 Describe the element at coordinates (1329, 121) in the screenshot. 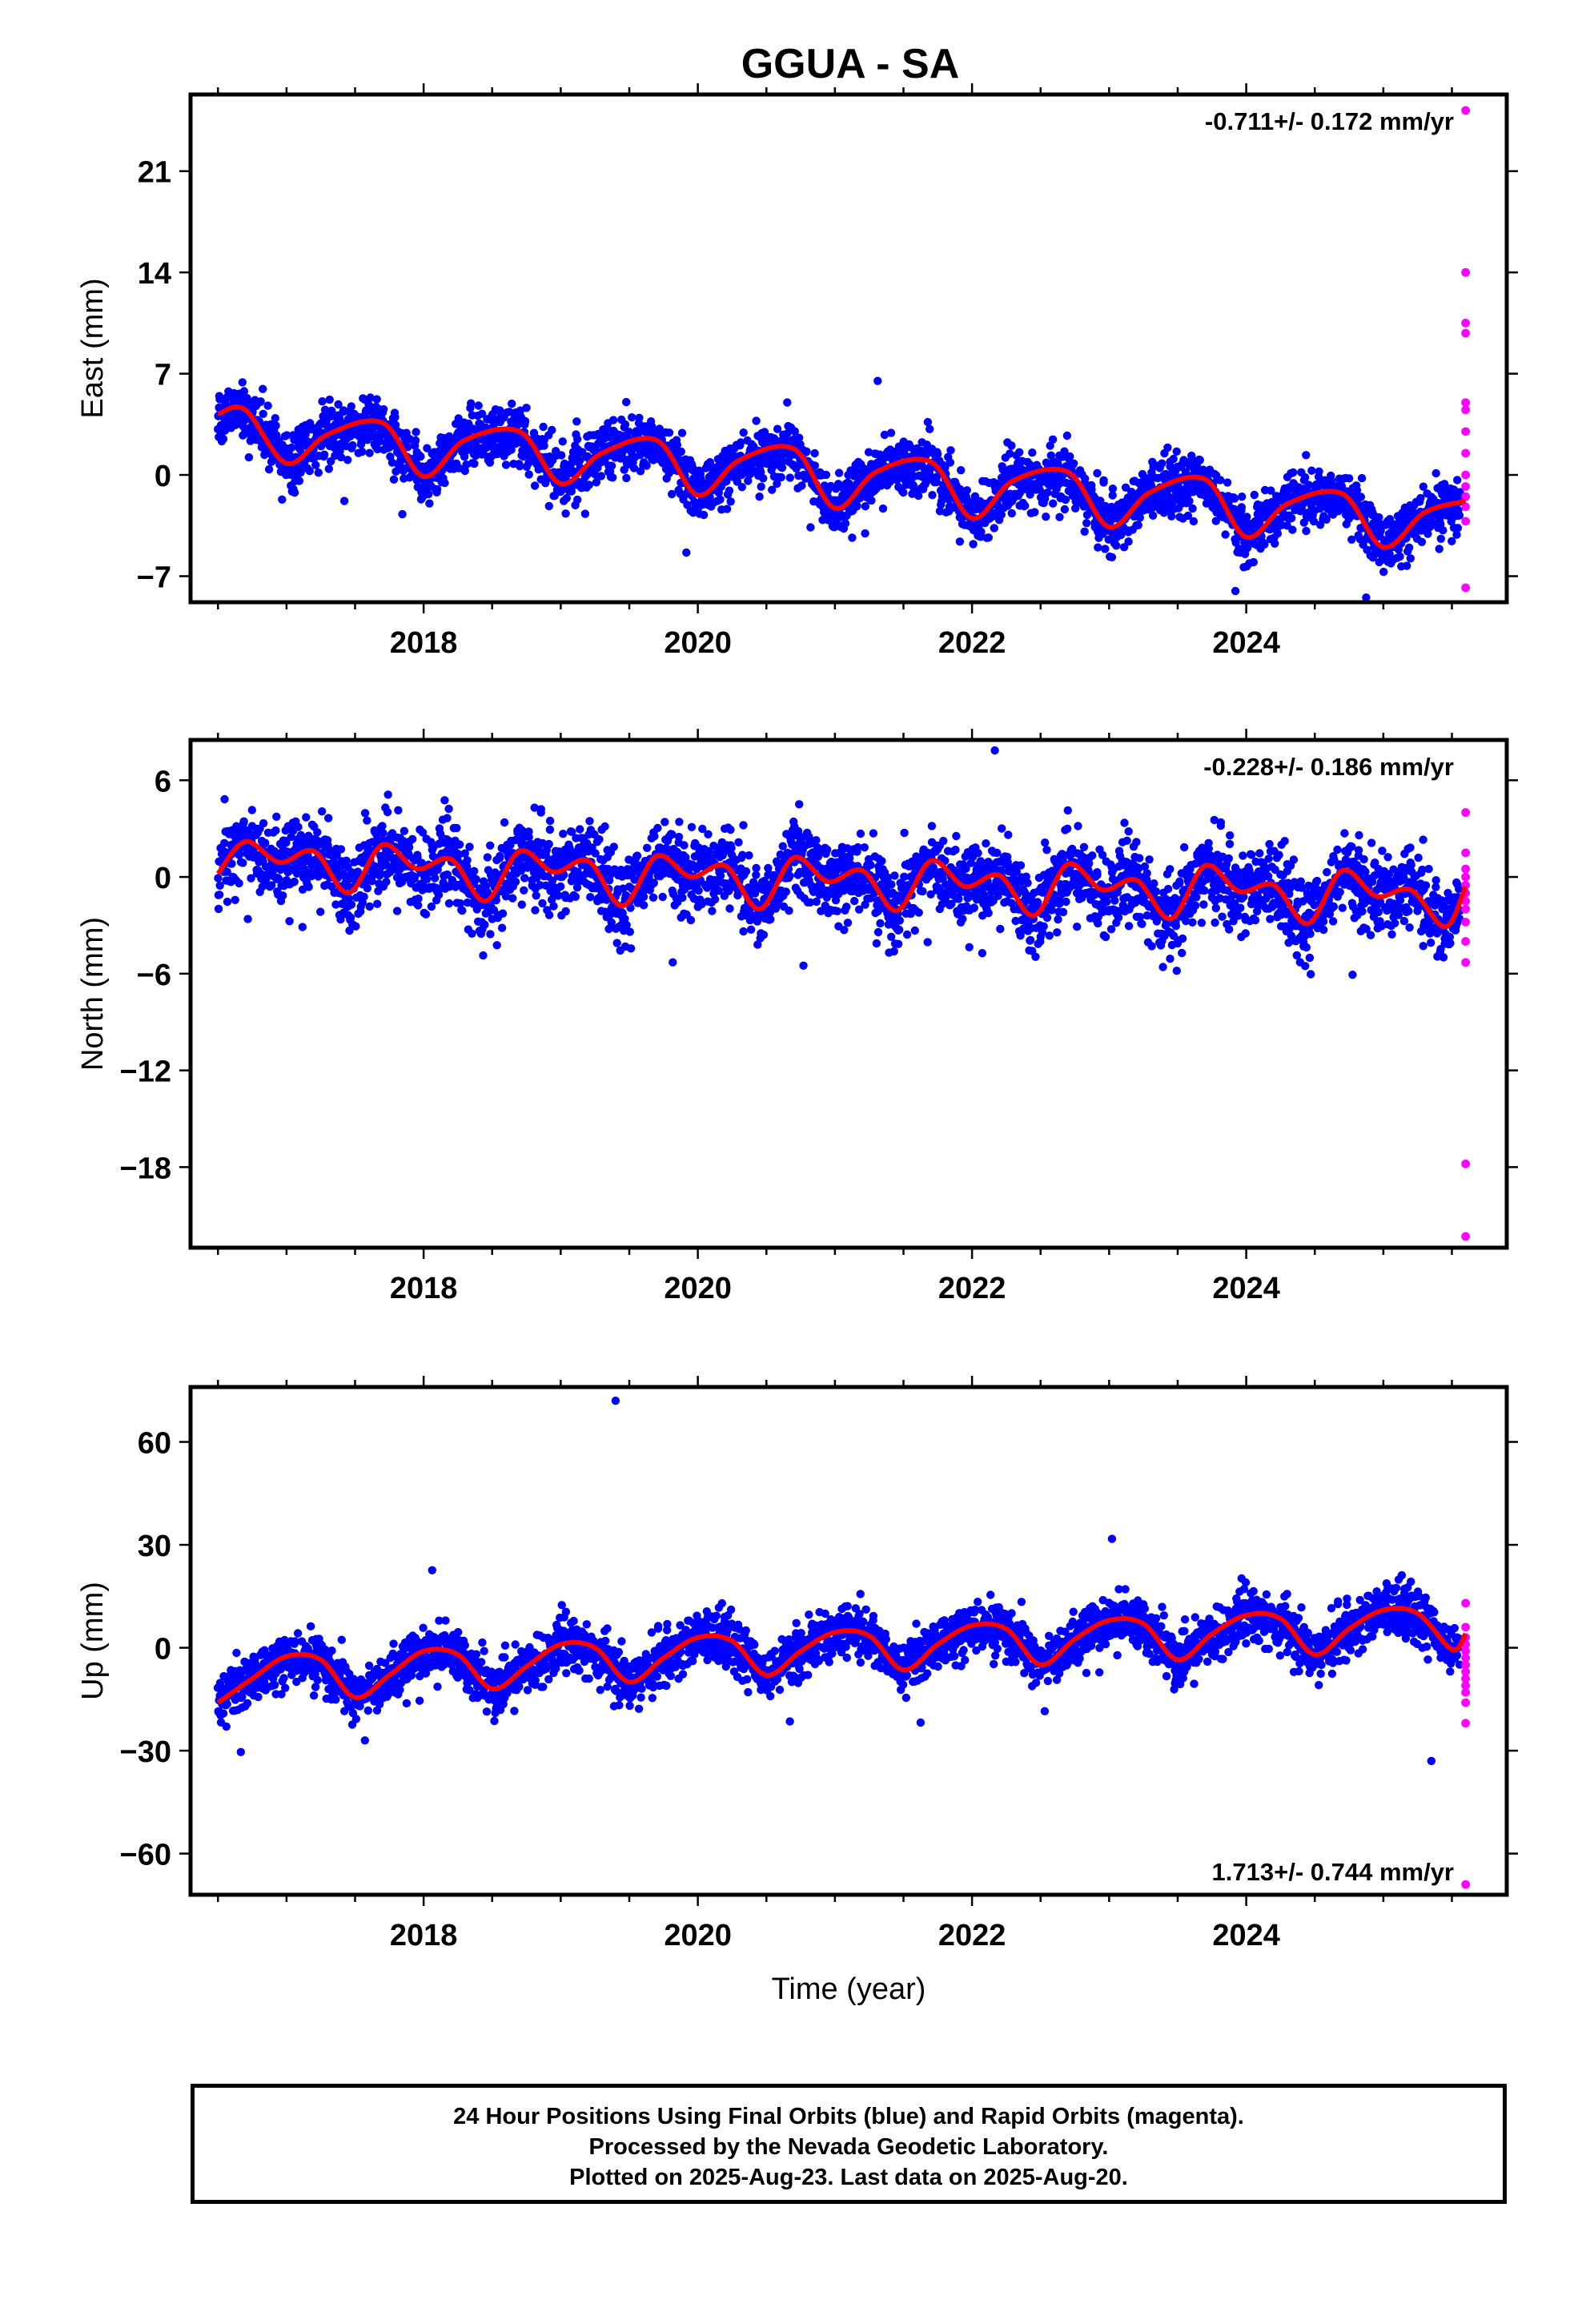

I see `velocity-label: -0.711+/- 0.172 mm/yr` at that location.